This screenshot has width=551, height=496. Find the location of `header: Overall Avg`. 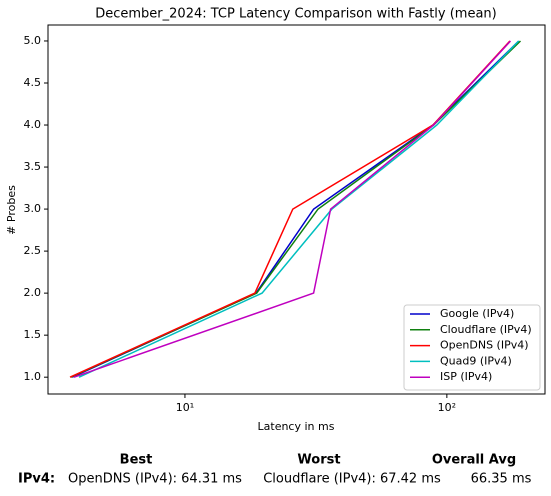

header: Overall Avg is located at coordinates (474, 460).